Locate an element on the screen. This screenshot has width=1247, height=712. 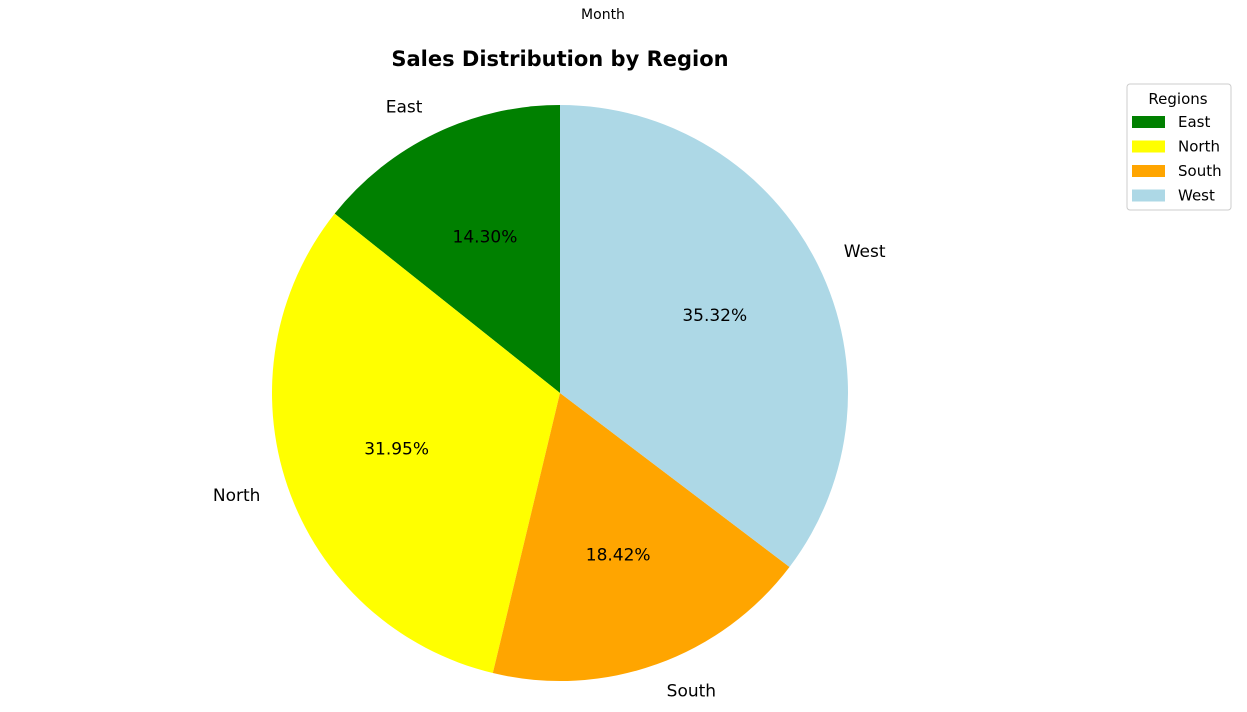
legend-title: Regions is located at coordinates (1177, 99).